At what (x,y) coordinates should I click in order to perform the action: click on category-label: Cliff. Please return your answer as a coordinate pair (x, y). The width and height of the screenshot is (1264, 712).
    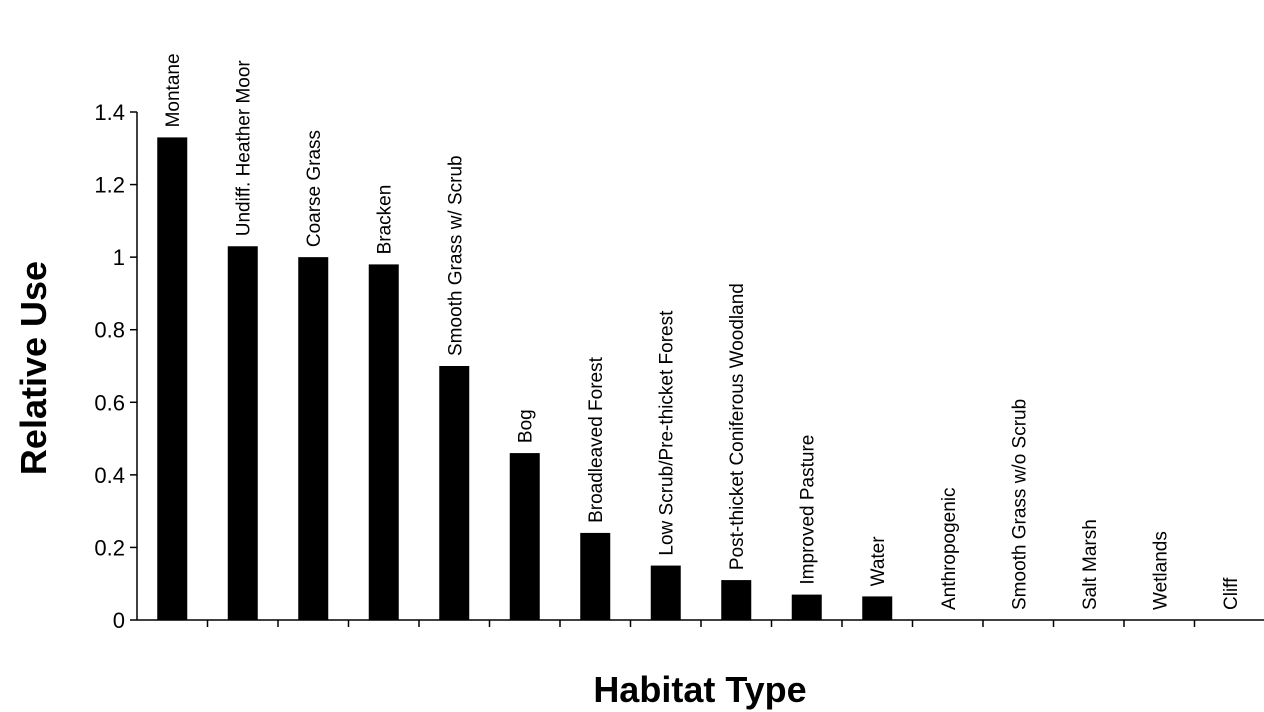
    Looking at the image, I should click on (1231, 593).